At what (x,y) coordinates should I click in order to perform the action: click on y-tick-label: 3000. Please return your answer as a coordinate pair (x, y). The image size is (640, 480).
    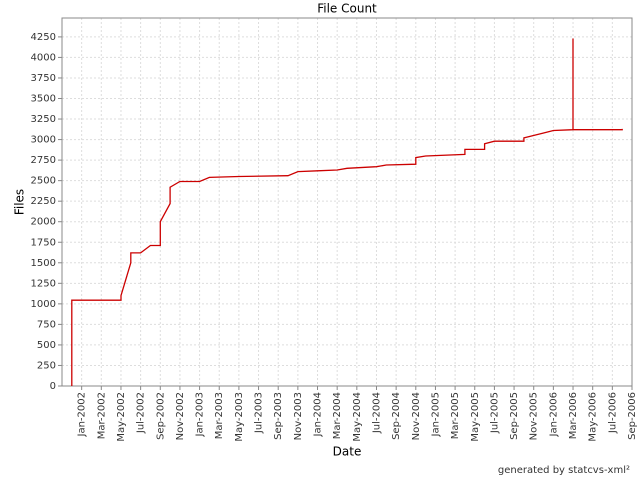
    Looking at the image, I should click on (43, 140).